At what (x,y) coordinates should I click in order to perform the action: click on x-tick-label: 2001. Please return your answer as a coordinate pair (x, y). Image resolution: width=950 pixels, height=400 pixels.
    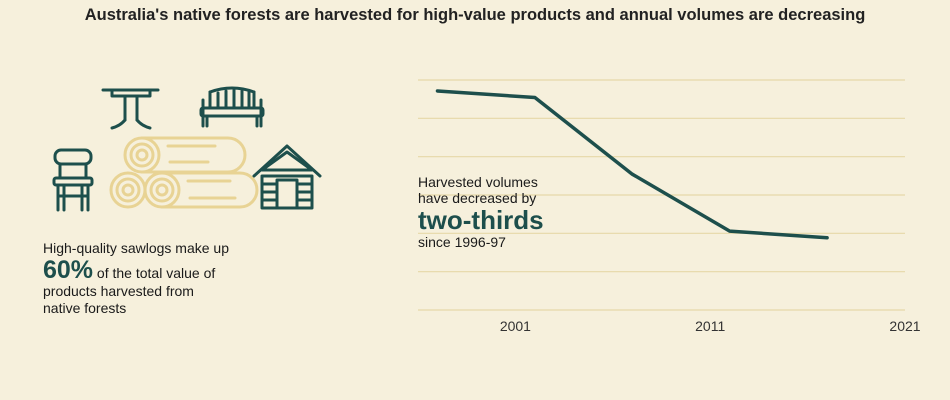
    Looking at the image, I should click on (515, 326).